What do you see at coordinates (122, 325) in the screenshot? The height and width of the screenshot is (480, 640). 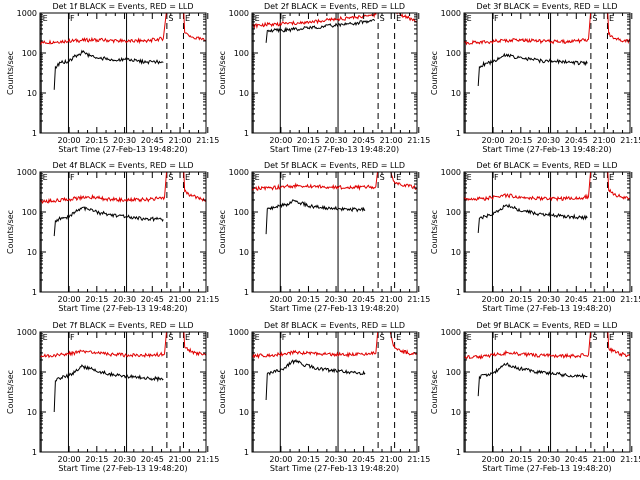 I see `panel-title: Det 7f BLACK = Events, RED = LLD` at bounding box center [122, 325].